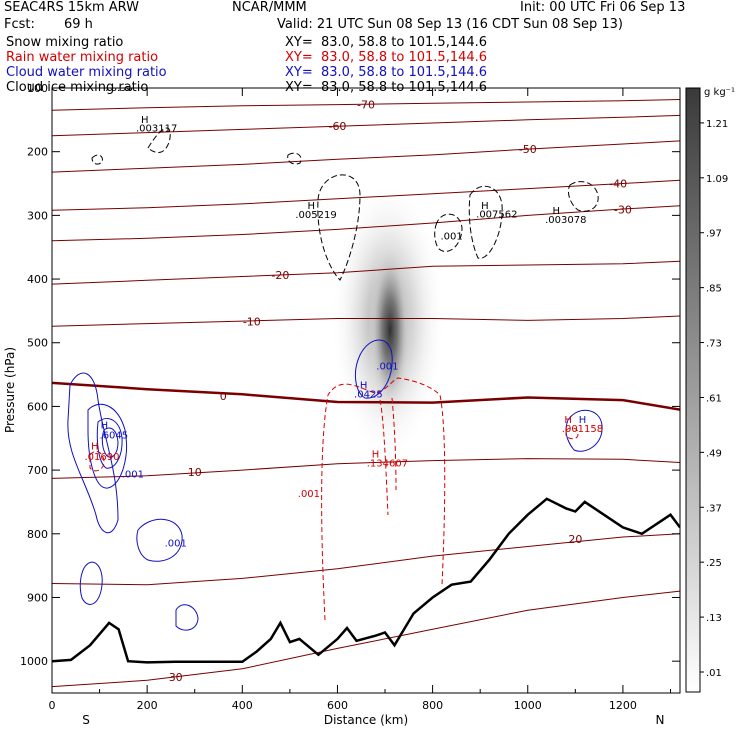  I want to click on x-axis-label: Distance (km), so click(366, 720).